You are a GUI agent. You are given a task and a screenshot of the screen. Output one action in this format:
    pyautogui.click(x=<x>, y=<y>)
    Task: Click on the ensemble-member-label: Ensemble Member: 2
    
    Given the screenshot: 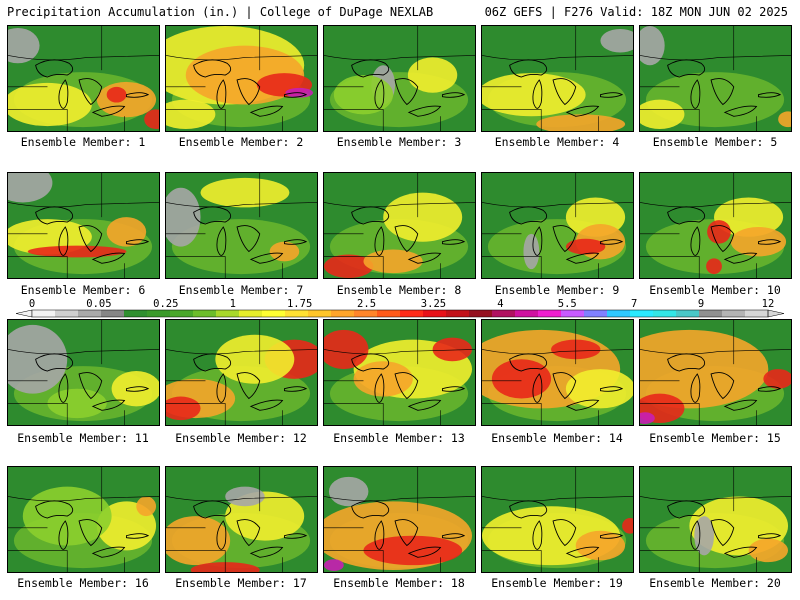 What is the action you would take?
    pyautogui.click(x=241, y=142)
    